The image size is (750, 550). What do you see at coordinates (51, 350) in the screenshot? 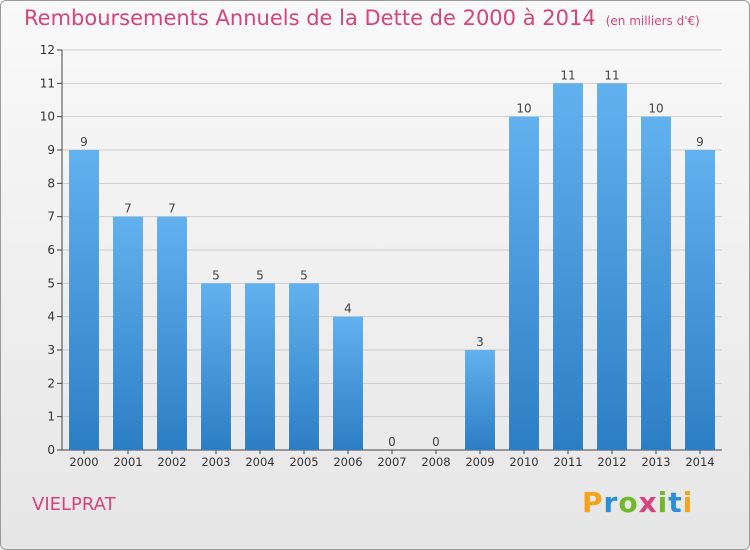
I see `y-tick-label: 3` at bounding box center [51, 350].